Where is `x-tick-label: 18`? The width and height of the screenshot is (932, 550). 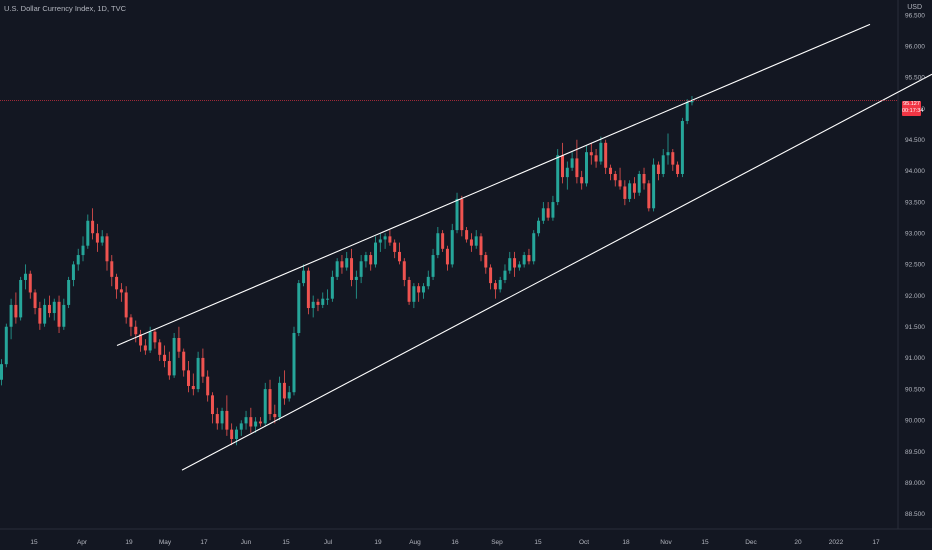 x-tick-label: 18 is located at coordinates (626, 542).